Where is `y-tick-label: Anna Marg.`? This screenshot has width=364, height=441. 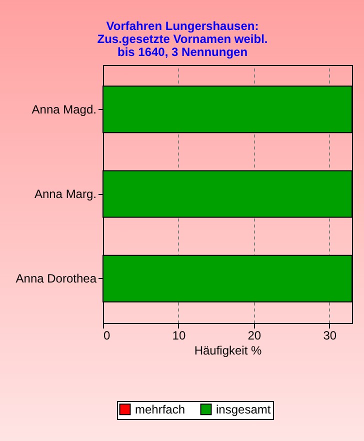 y-tick-label: Anna Marg. is located at coordinates (65, 194).